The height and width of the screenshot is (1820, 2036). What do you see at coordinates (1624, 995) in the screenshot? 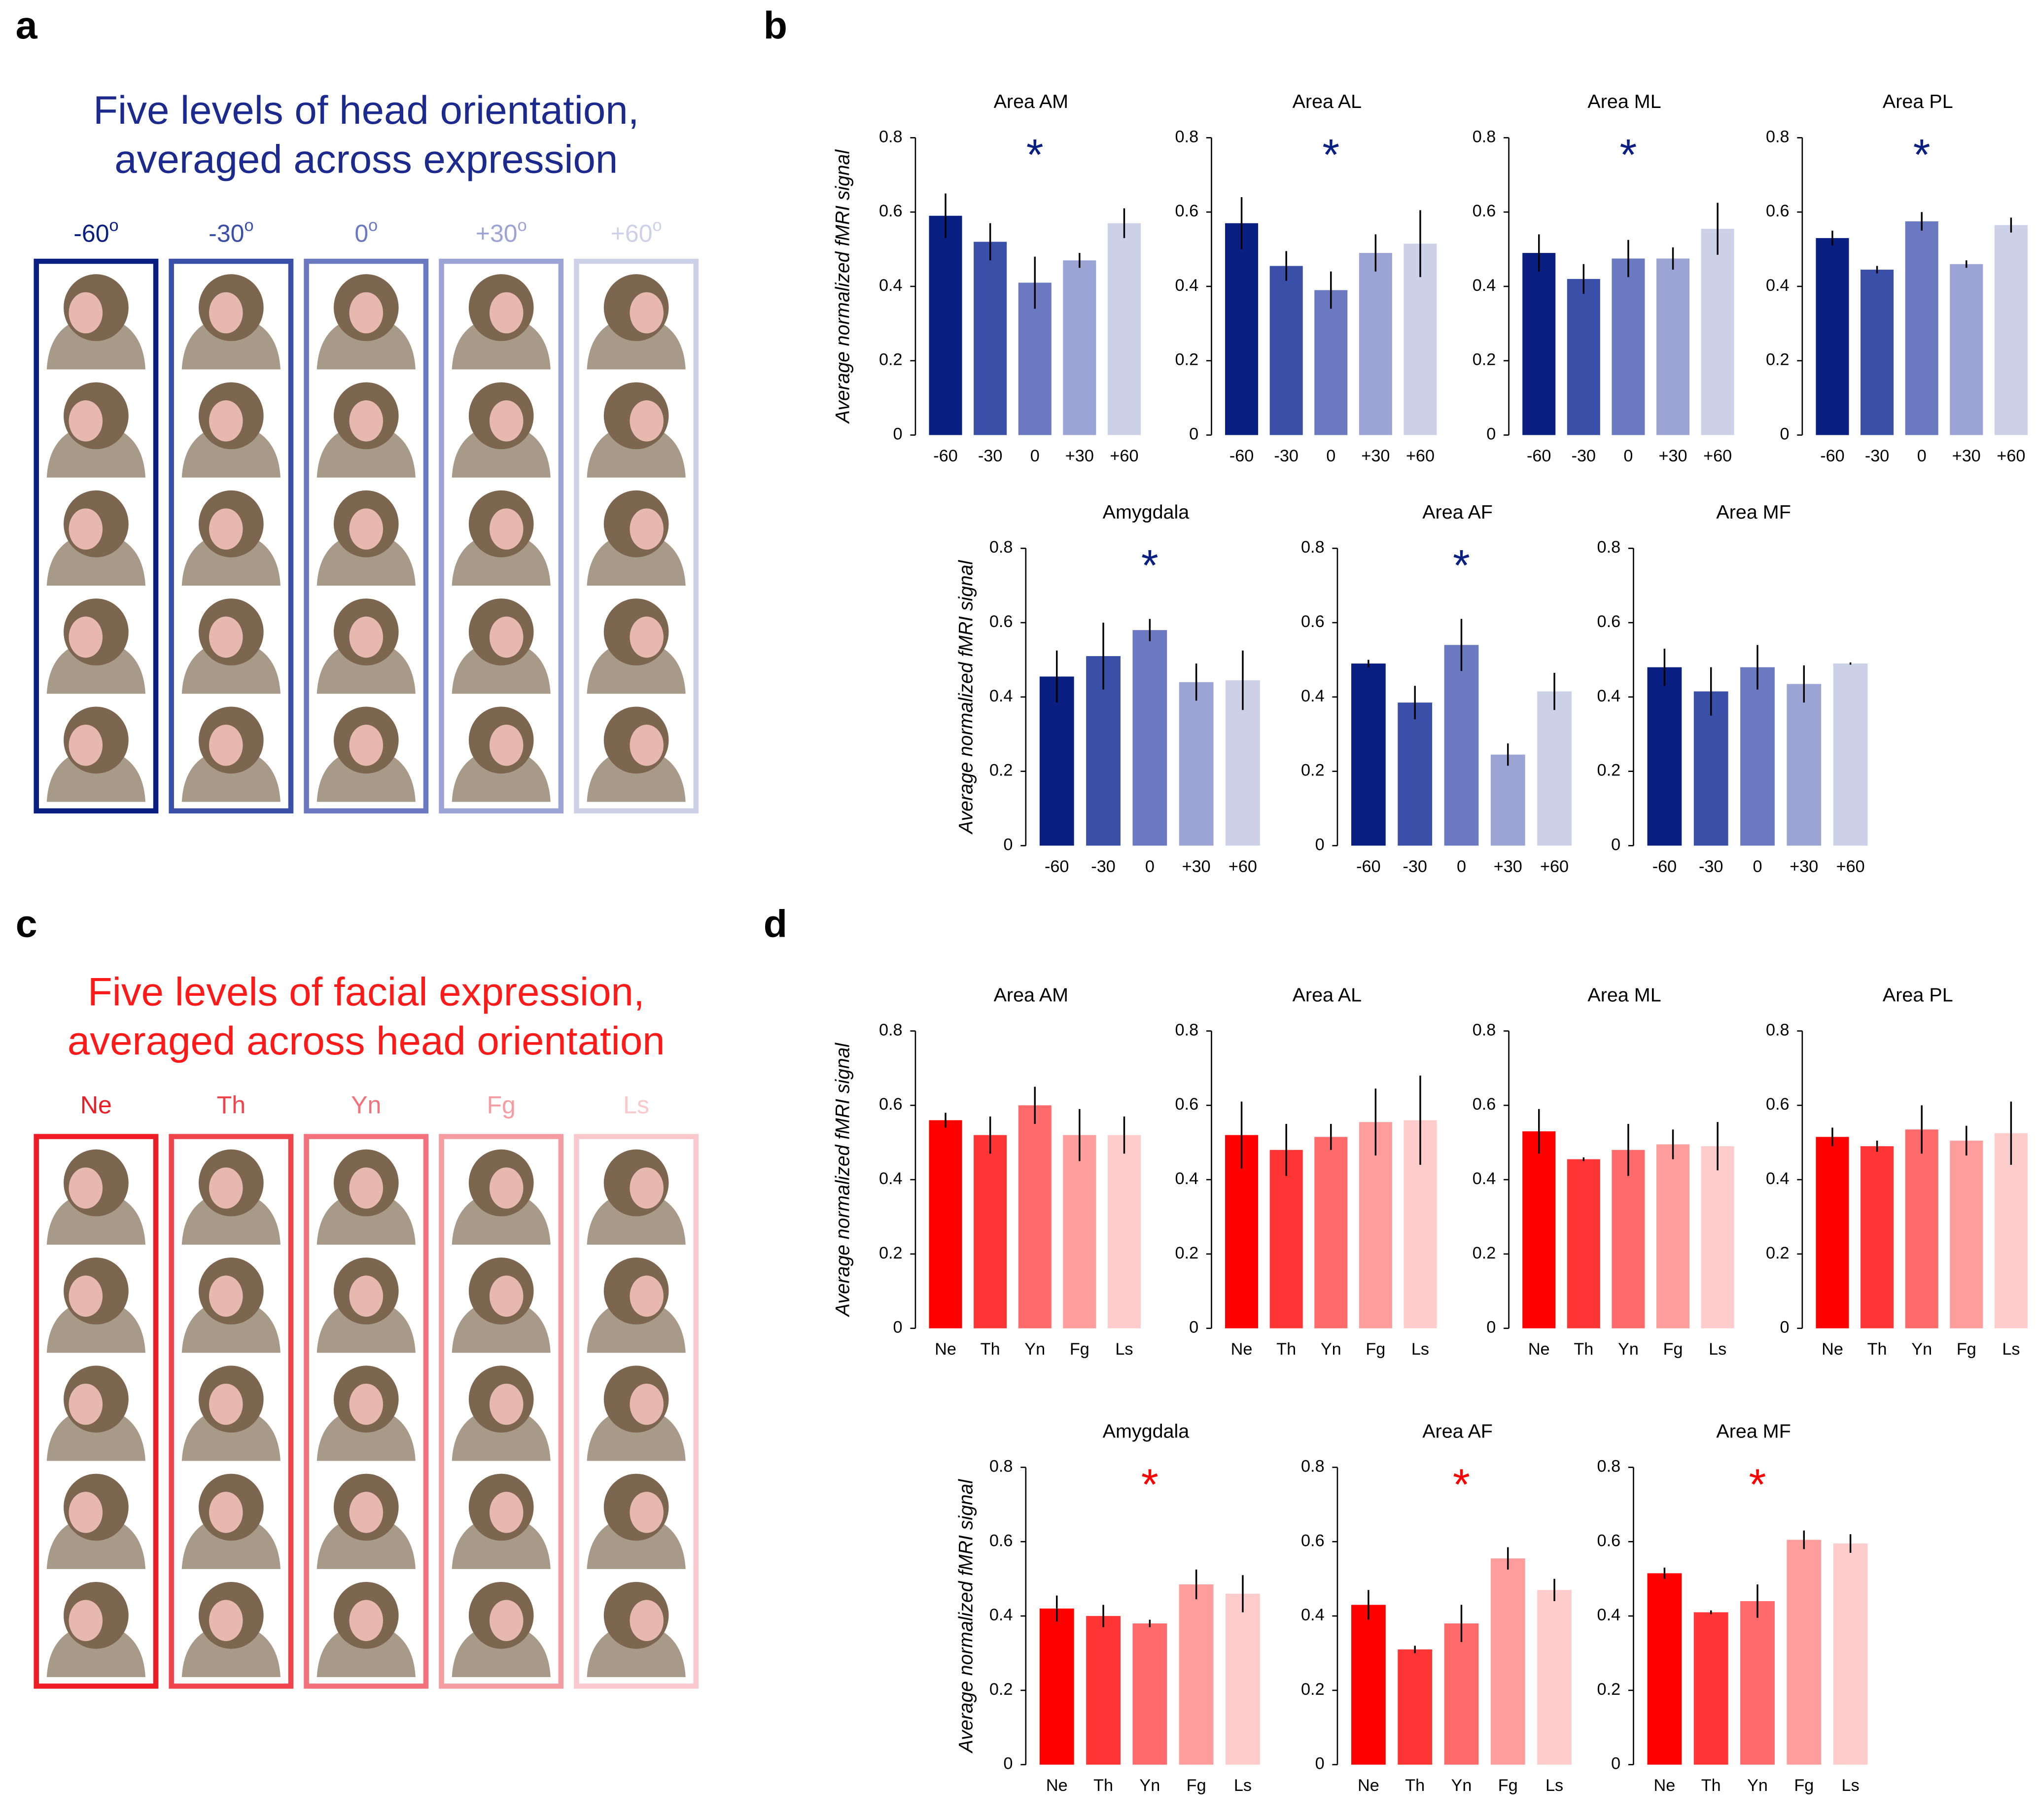
I see `chart-title: Area ML` at bounding box center [1624, 995].